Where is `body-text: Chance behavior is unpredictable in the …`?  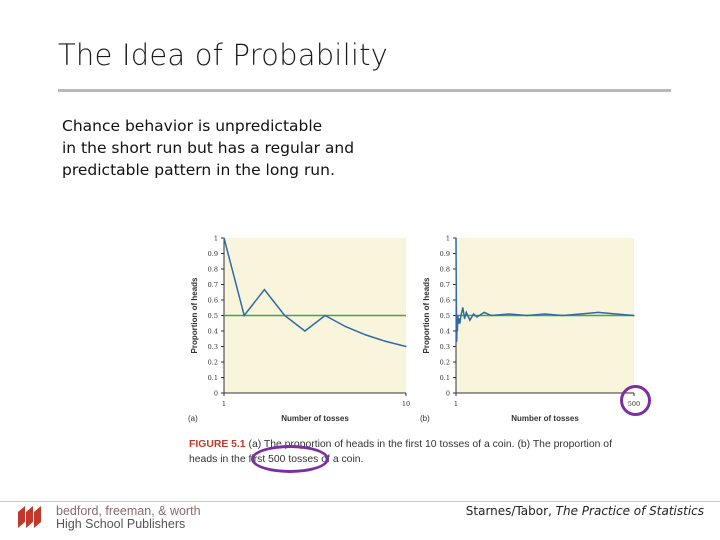
body-text: Chance behavior is unpredictable in the … is located at coordinates (242, 148).